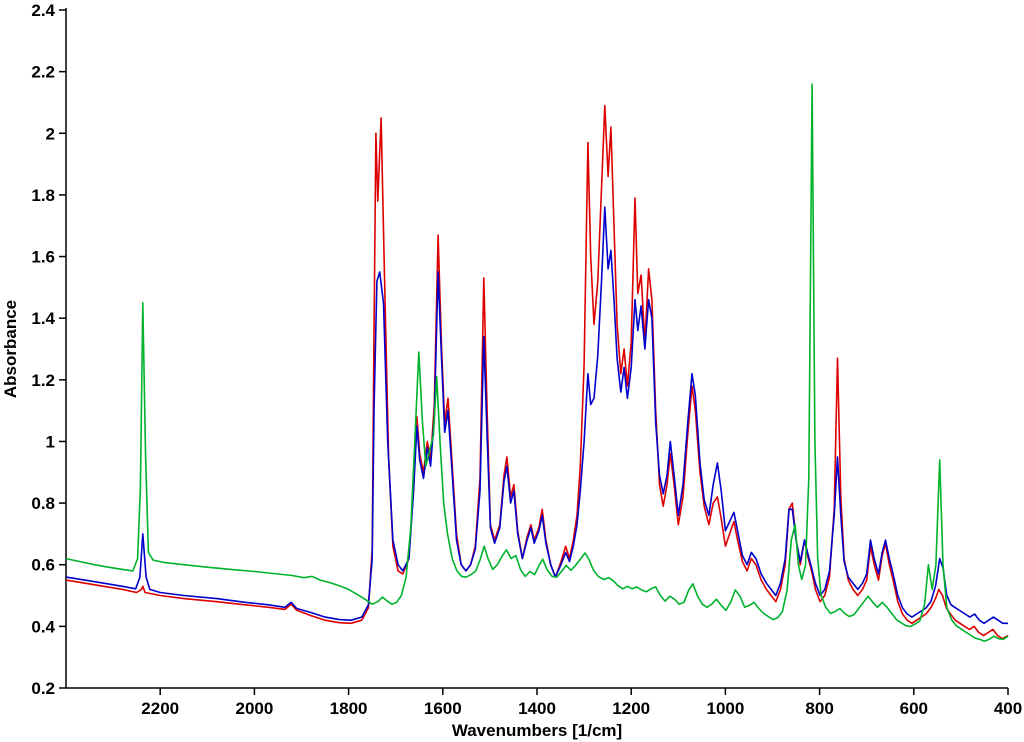 The image size is (1024, 742). What do you see at coordinates (43, 195) in the screenshot?
I see `y-tick-label: 1.8` at bounding box center [43, 195].